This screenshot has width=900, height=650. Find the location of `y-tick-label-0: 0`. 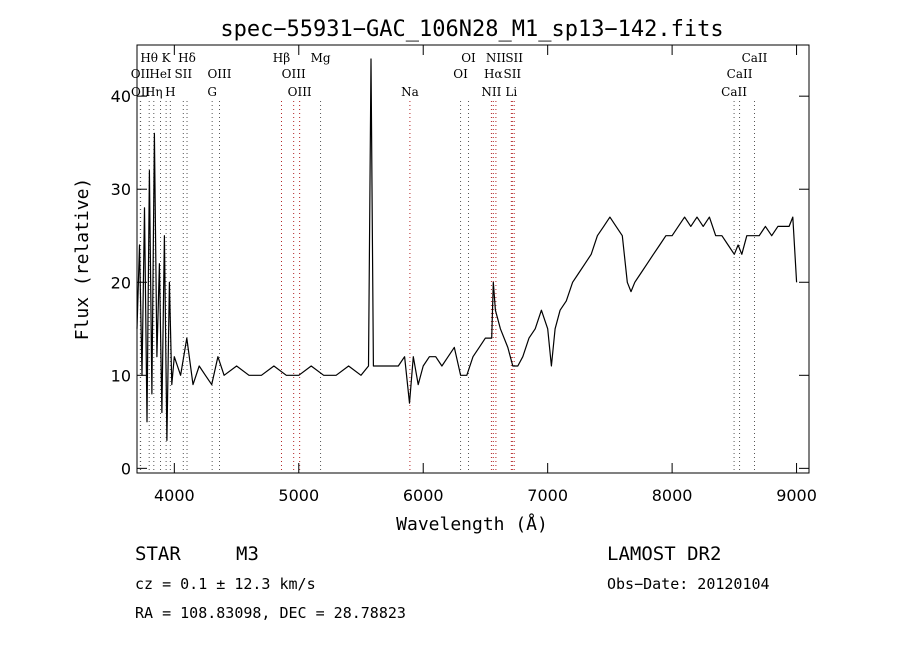

y-tick-label-0: 0 is located at coordinates (126, 468).